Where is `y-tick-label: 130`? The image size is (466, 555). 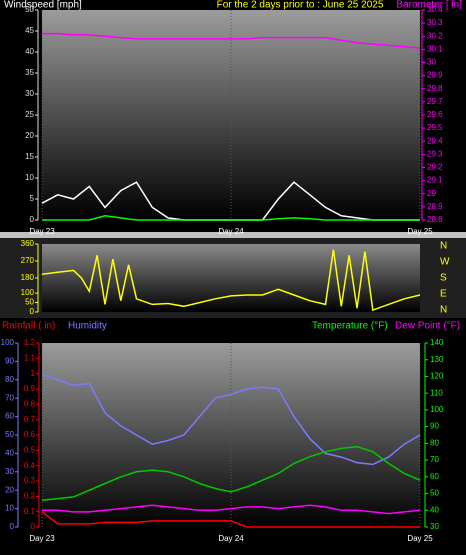 y-tick-label: 130 is located at coordinates (437, 359).